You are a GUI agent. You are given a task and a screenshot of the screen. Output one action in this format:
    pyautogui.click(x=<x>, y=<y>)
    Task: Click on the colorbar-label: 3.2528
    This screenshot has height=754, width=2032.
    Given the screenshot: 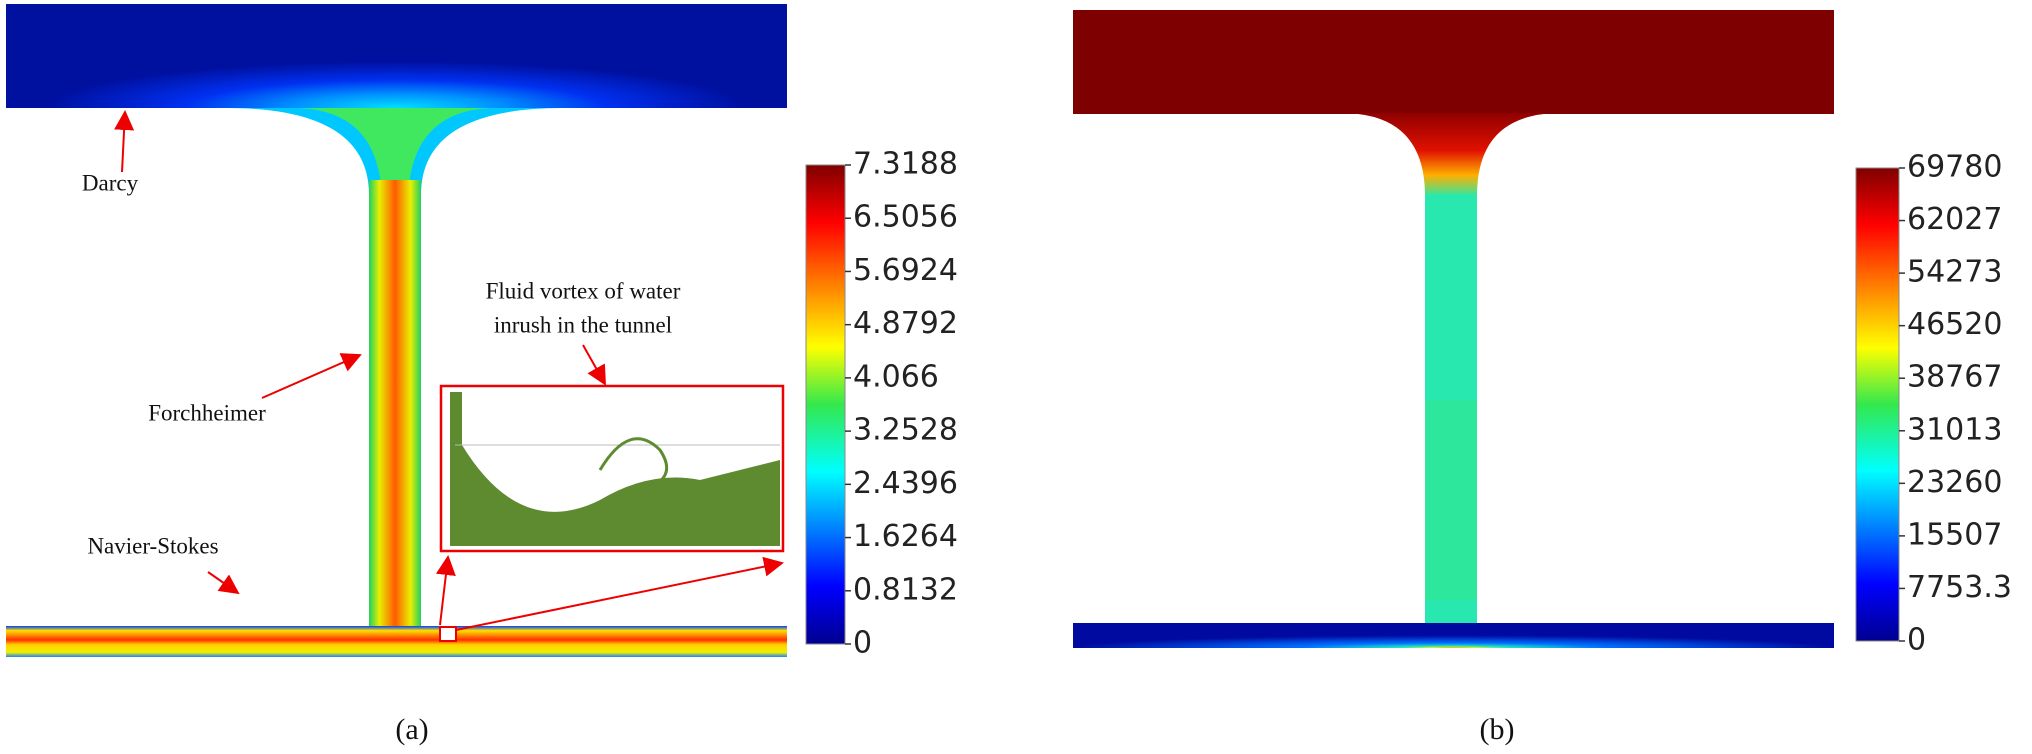 What is the action you would take?
    pyautogui.click(x=905, y=430)
    